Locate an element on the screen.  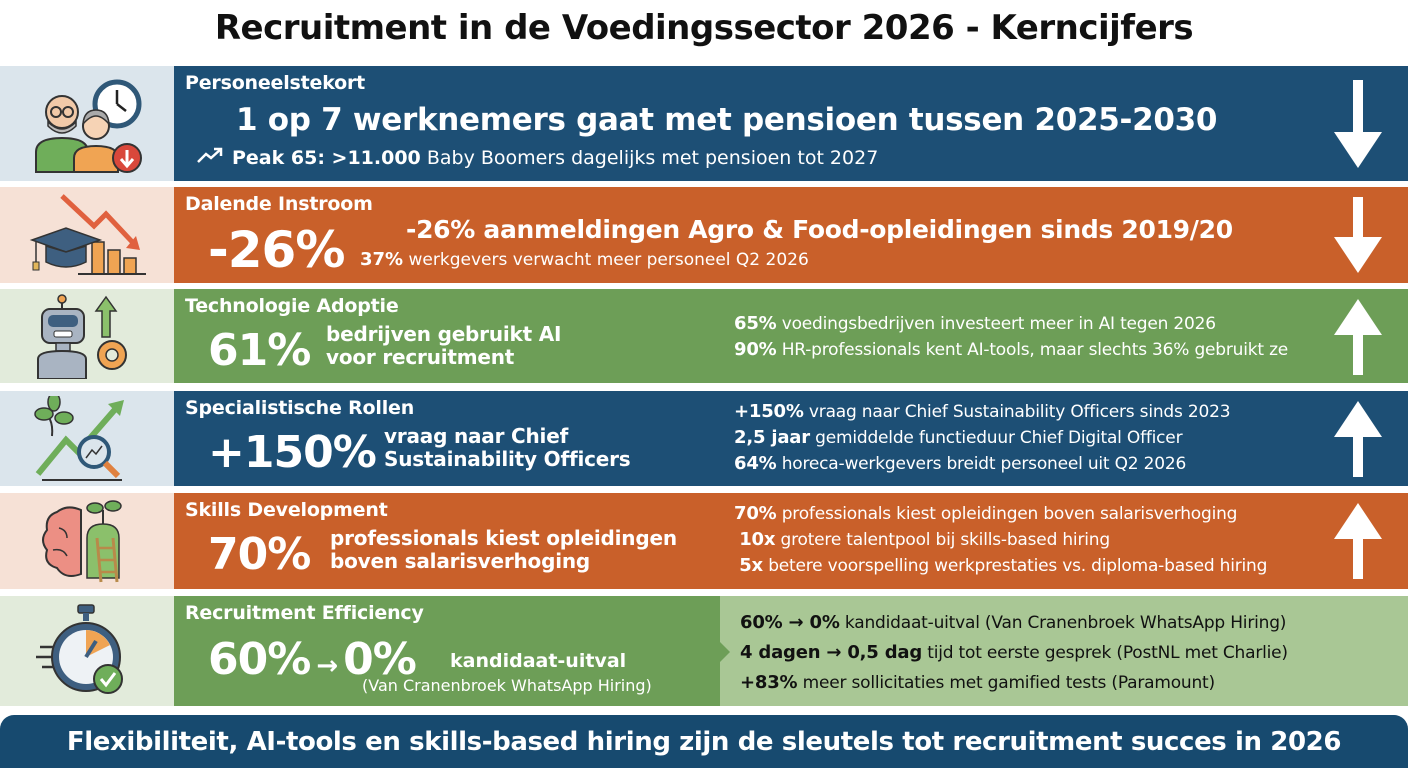
graduation-decline-icon is located at coordinates (87, 235).